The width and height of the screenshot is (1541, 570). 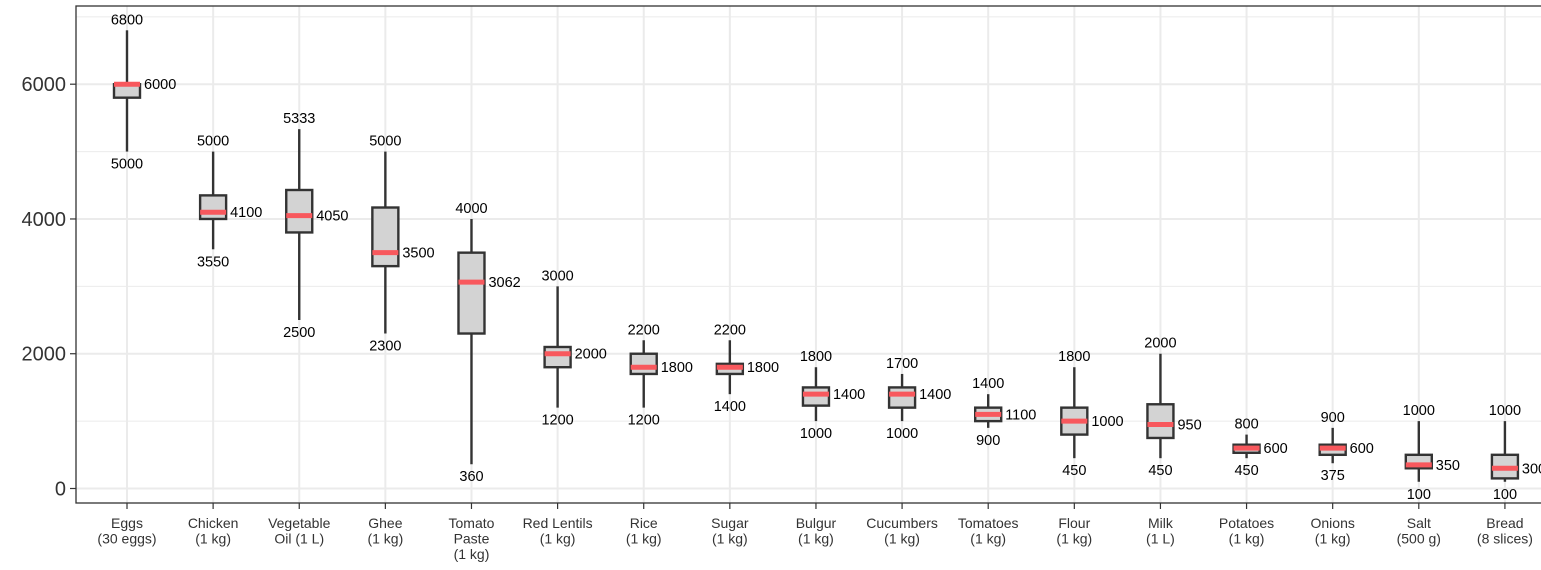 I want to click on x-tick-label: Bread (8 slices), so click(x=1505, y=531).